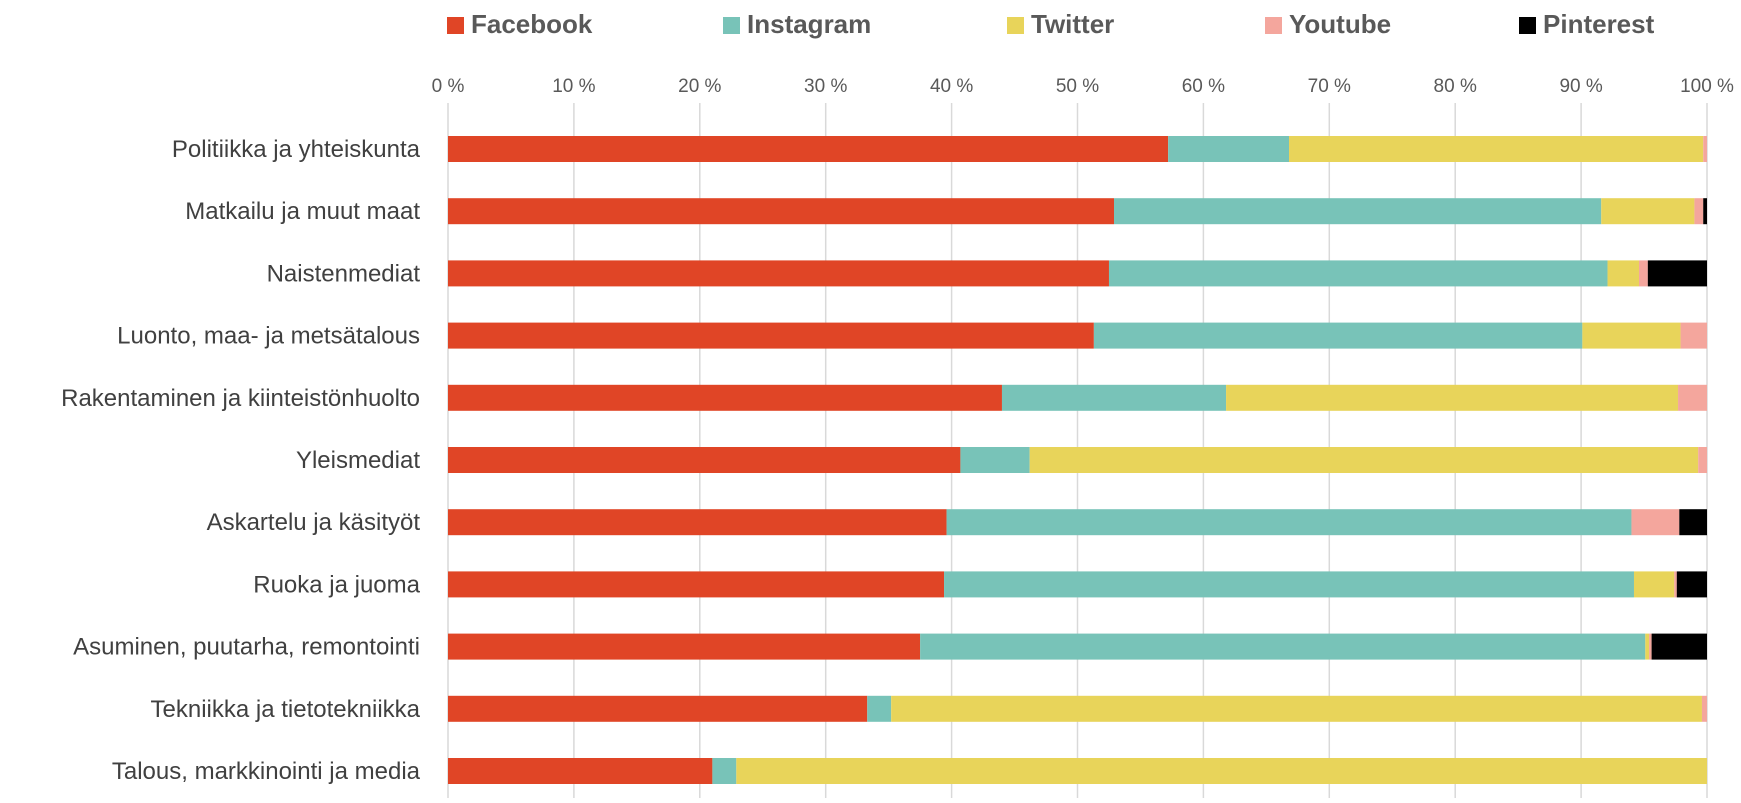 Image resolution: width=1741 pixels, height=803 pixels. I want to click on category-label: Rakentaminen ja kiinteistönhuolto, so click(240, 398).